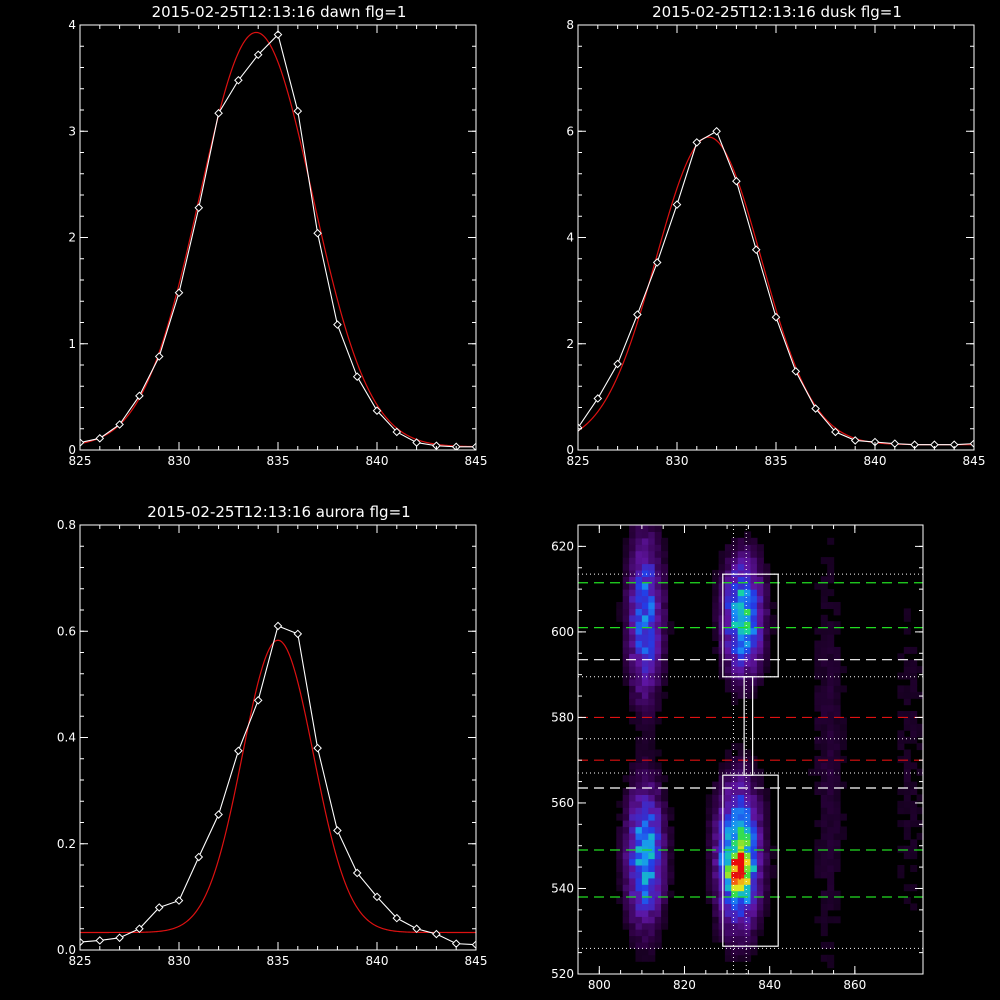  What do you see at coordinates (278, 512) in the screenshot?
I see `aurora-plot-title: 2015-02-25T12:13:16 aurora flg=1` at bounding box center [278, 512].